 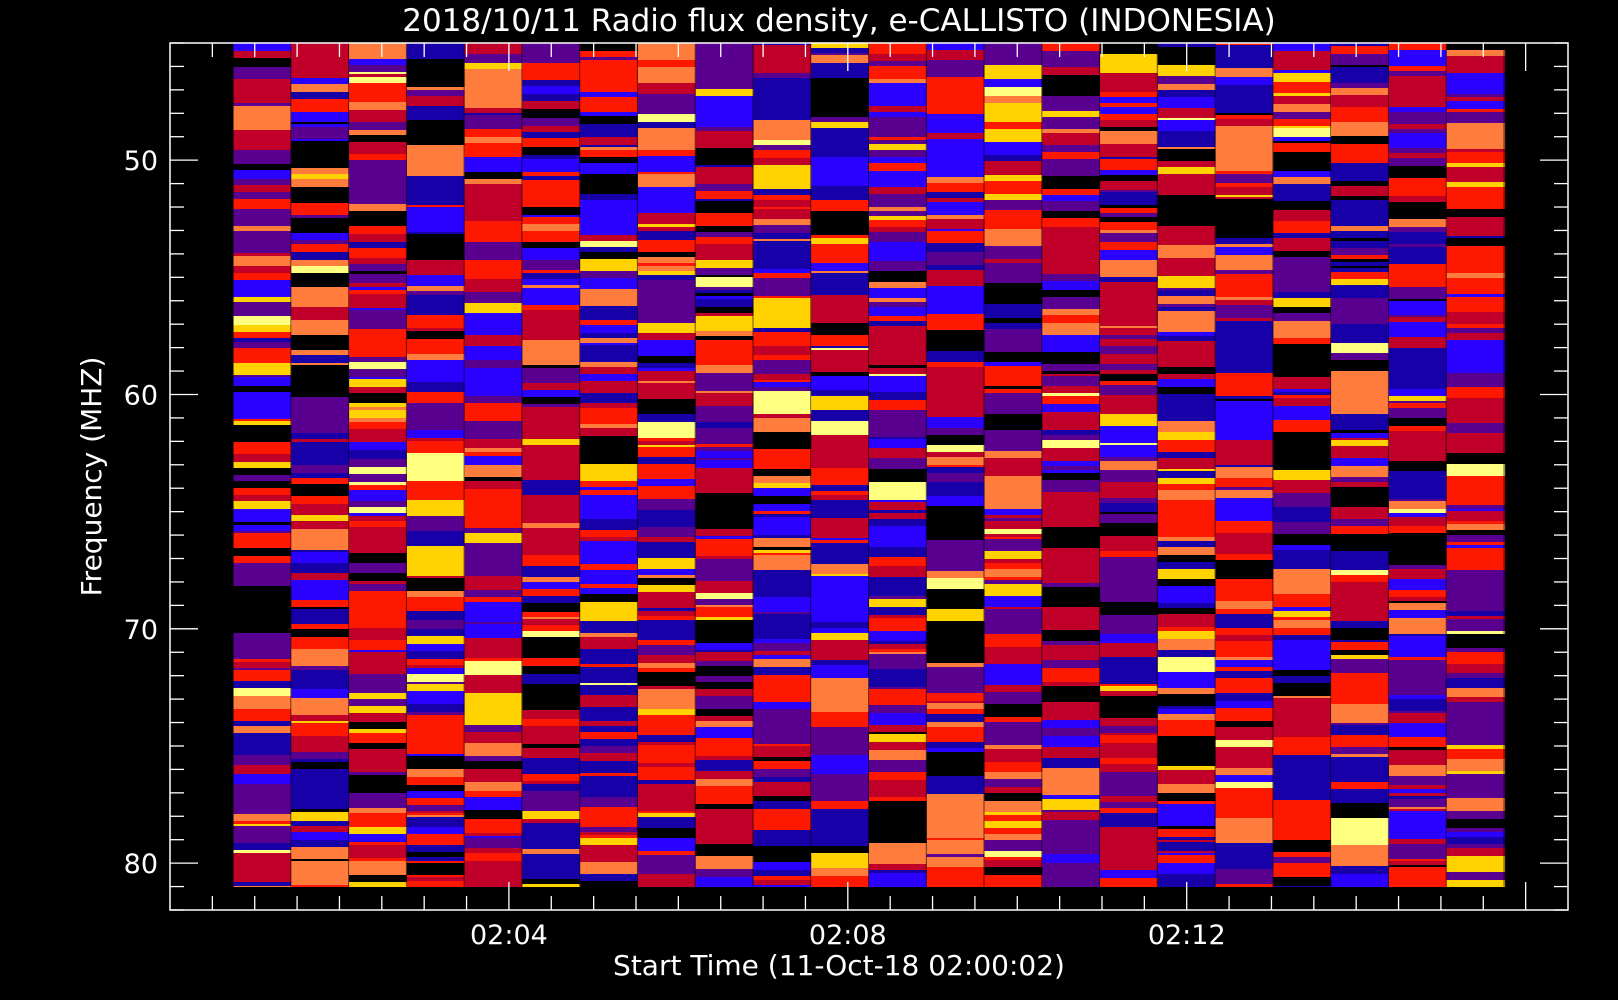 What do you see at coordinates (141, 395) in the screenshot?
I see `y-tick-label: 60` at bounding box center [141, 395].